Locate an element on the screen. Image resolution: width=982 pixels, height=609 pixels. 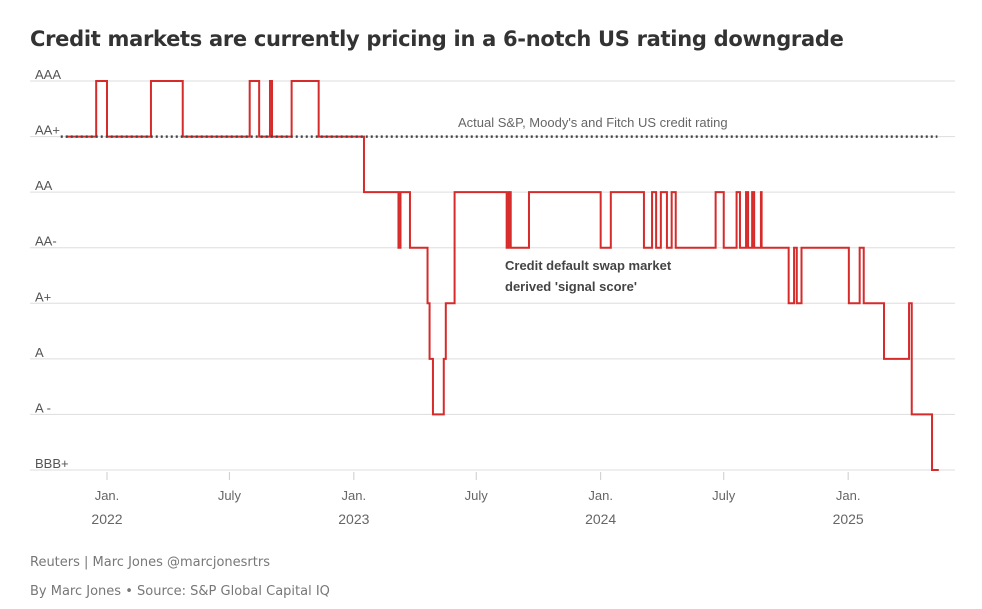
y-tick-label: BBB+ is located at coordinates (52, 463).